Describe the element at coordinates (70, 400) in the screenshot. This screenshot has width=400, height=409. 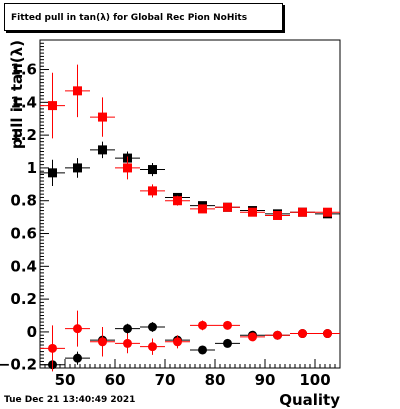
I see `timestamp: Tue Dec 21 13:40:49 2021` at that location.